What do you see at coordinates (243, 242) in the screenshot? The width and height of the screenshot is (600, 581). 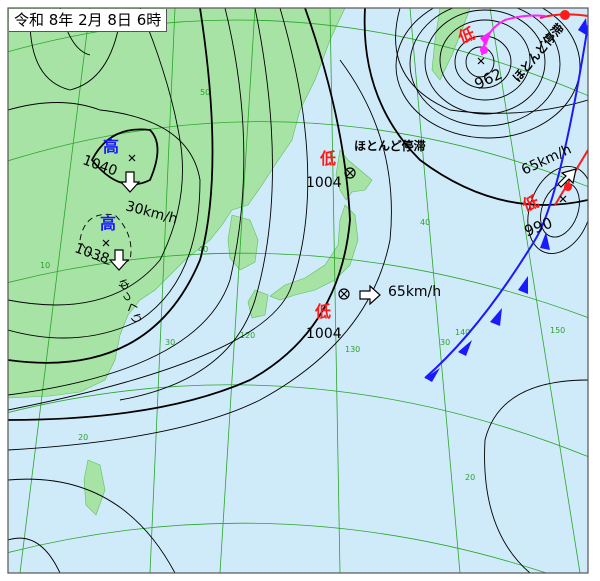 I see `land-korea` at bounding box center [243, 242].